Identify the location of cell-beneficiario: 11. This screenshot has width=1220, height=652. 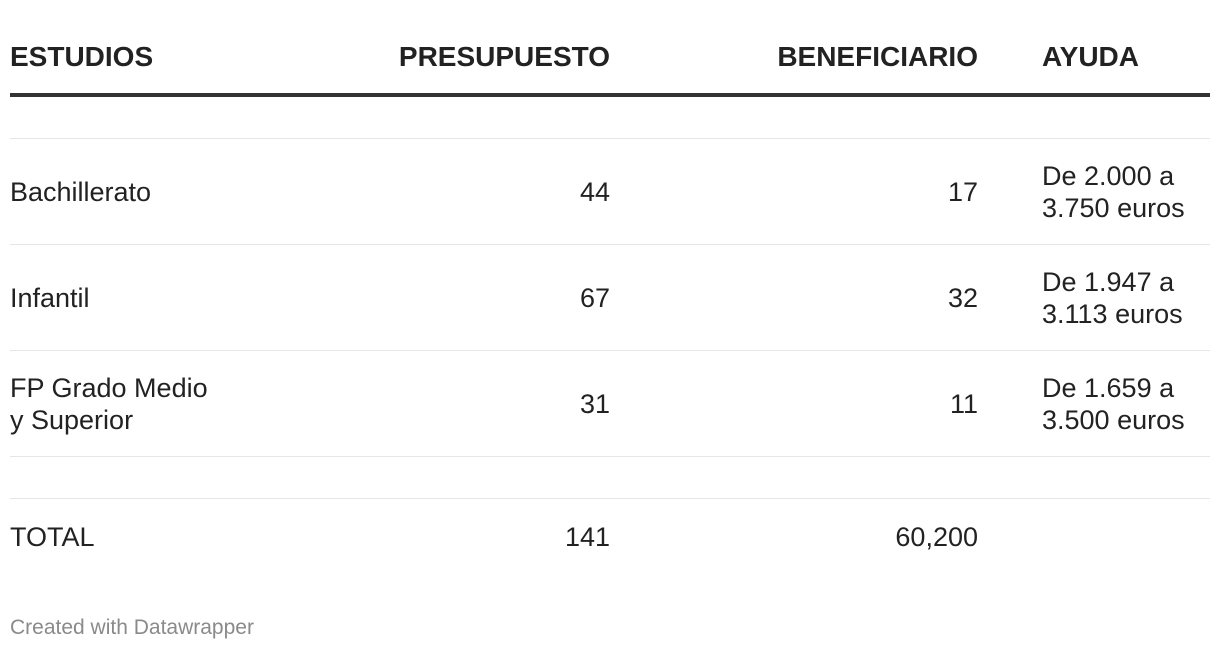
(963, 403).